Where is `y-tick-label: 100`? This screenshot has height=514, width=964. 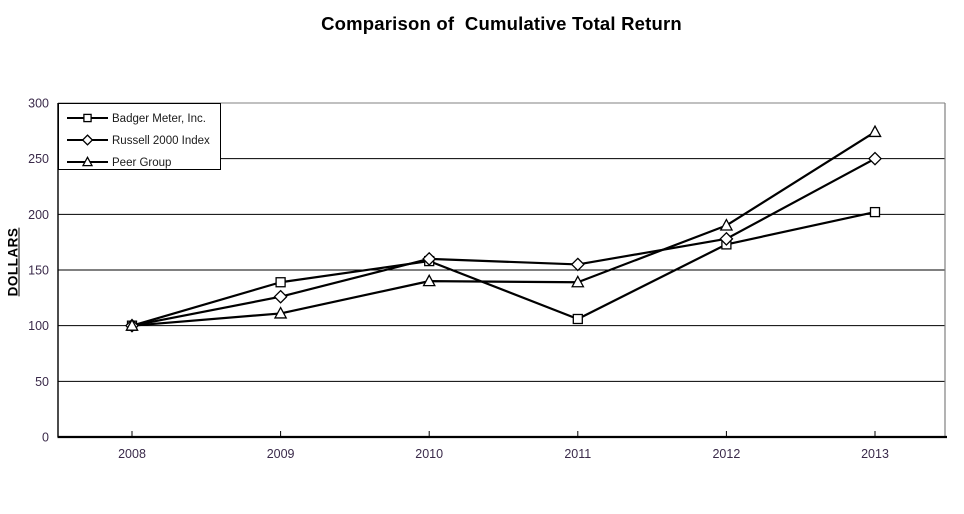
y-tick-label: 100 is located at coordinates (38, 326).